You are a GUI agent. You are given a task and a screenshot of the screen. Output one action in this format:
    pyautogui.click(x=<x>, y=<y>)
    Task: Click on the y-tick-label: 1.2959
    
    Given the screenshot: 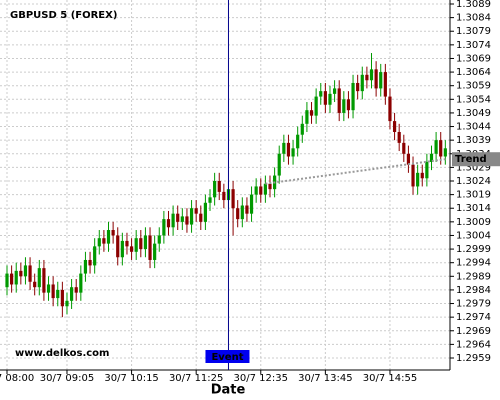 What is the action you would take?
    pyautogui.click(x=473, y=358)
    